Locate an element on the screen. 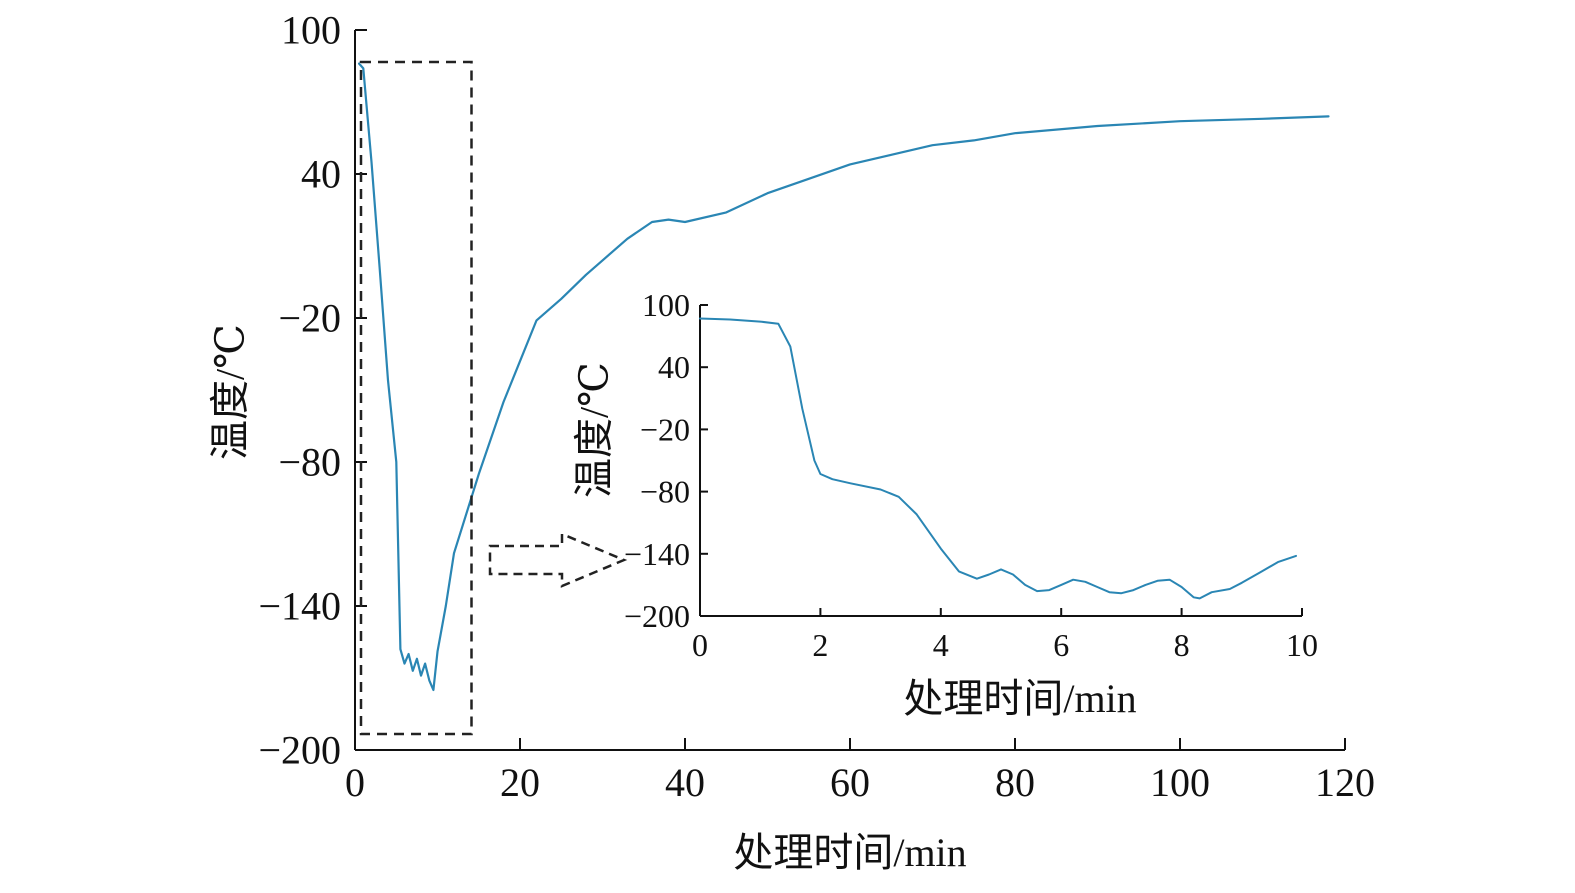  inset-y-tick-label: 100 is located at coordinates (666, 305).